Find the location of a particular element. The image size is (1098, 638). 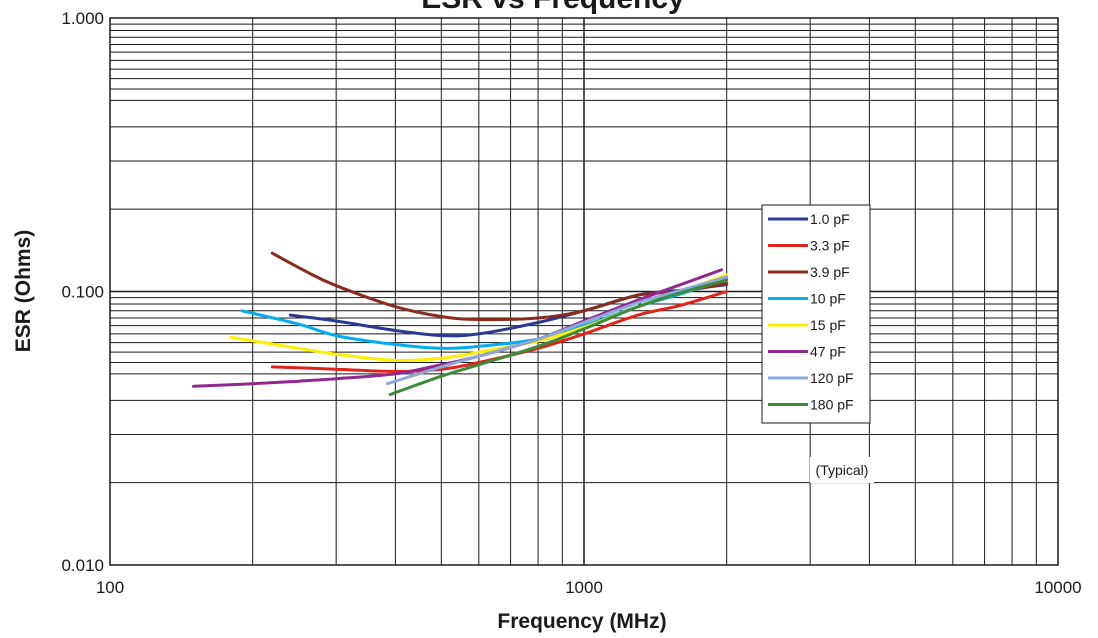

series-line-47-pf is located at coordinates (457, 328).